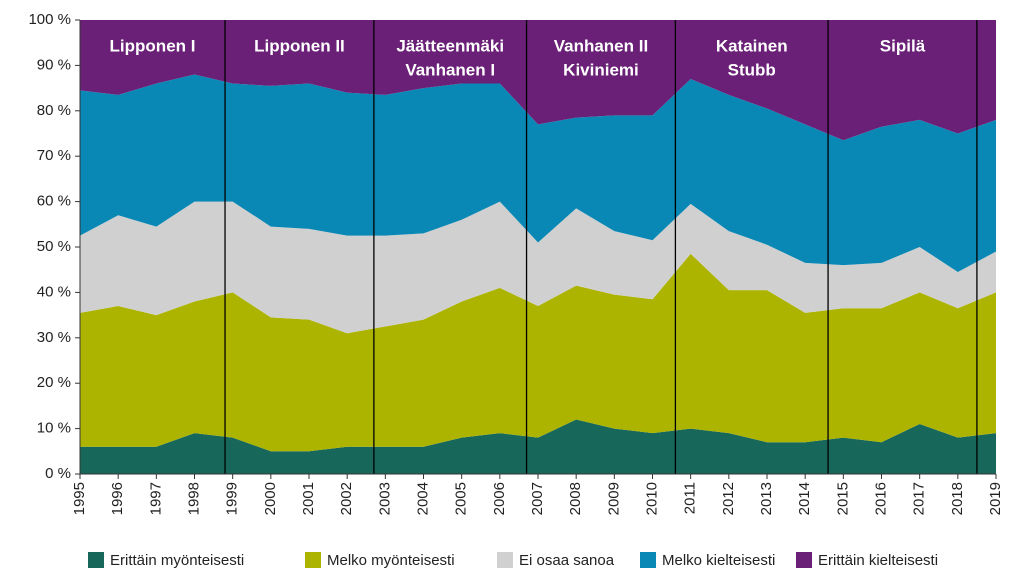 The image size is (1010, 581). What do you see at coordinates (153, 45) in the screenshot?
I see `annotation: Lipponen I` at bounding box center [153, 45].